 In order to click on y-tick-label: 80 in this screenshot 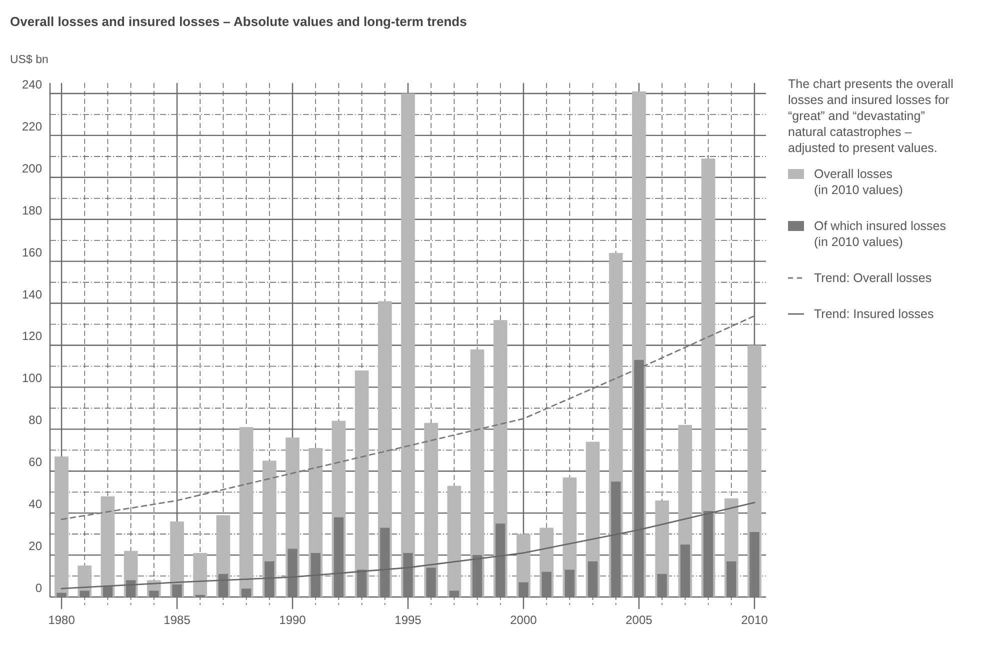, I will do `click(35, 420)`.